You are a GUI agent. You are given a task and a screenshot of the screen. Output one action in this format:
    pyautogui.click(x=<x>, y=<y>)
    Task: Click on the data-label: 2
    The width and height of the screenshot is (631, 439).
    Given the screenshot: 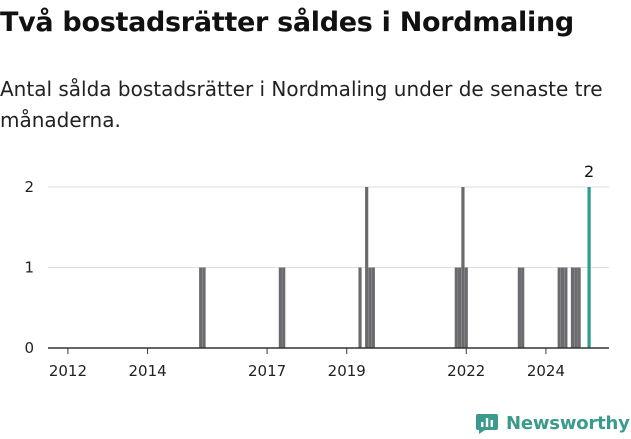 What is the action you would take?
    pyautogui.click(x=589, y=171)
    